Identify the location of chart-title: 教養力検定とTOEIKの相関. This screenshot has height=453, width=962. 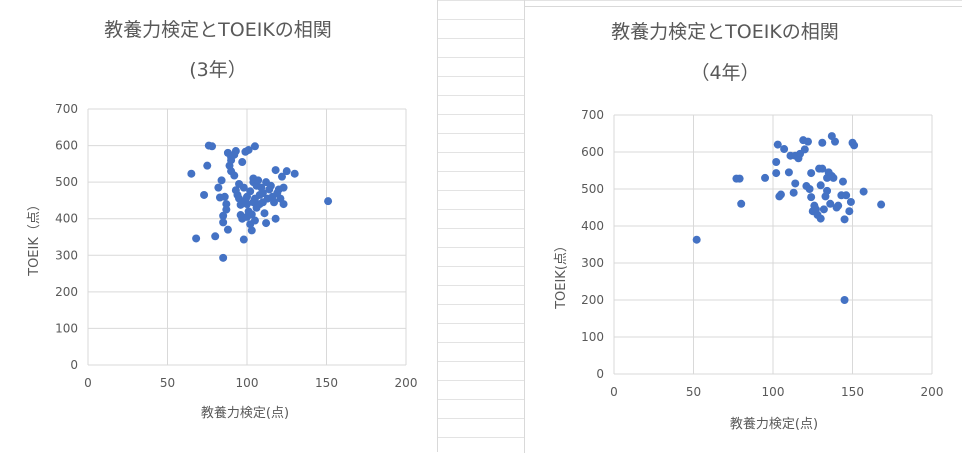
(218, 30).